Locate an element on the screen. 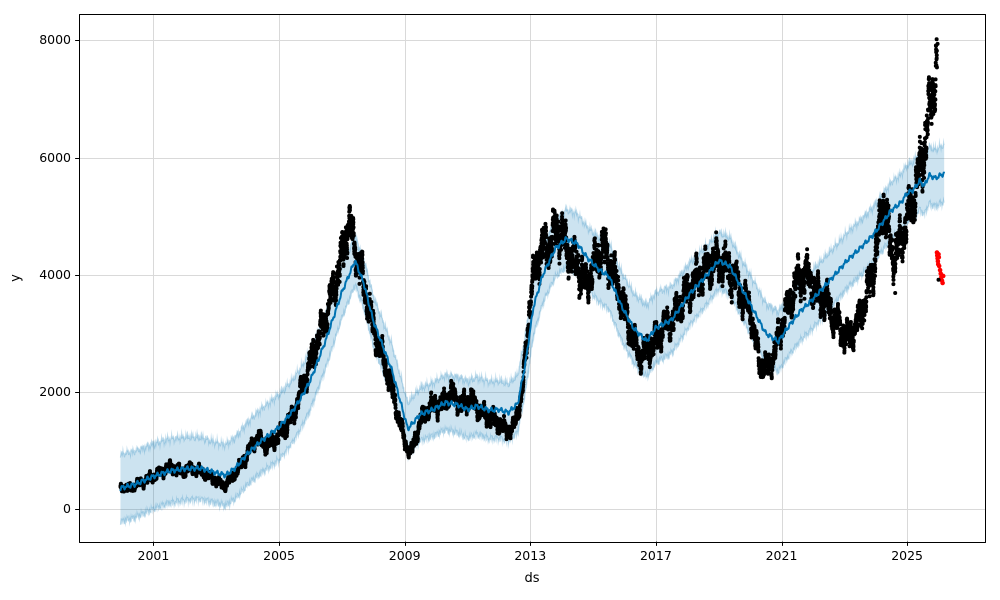 This screenshot has height=600, width=1000. y-tick-label: 8000 is located at coordinates (55, 40).